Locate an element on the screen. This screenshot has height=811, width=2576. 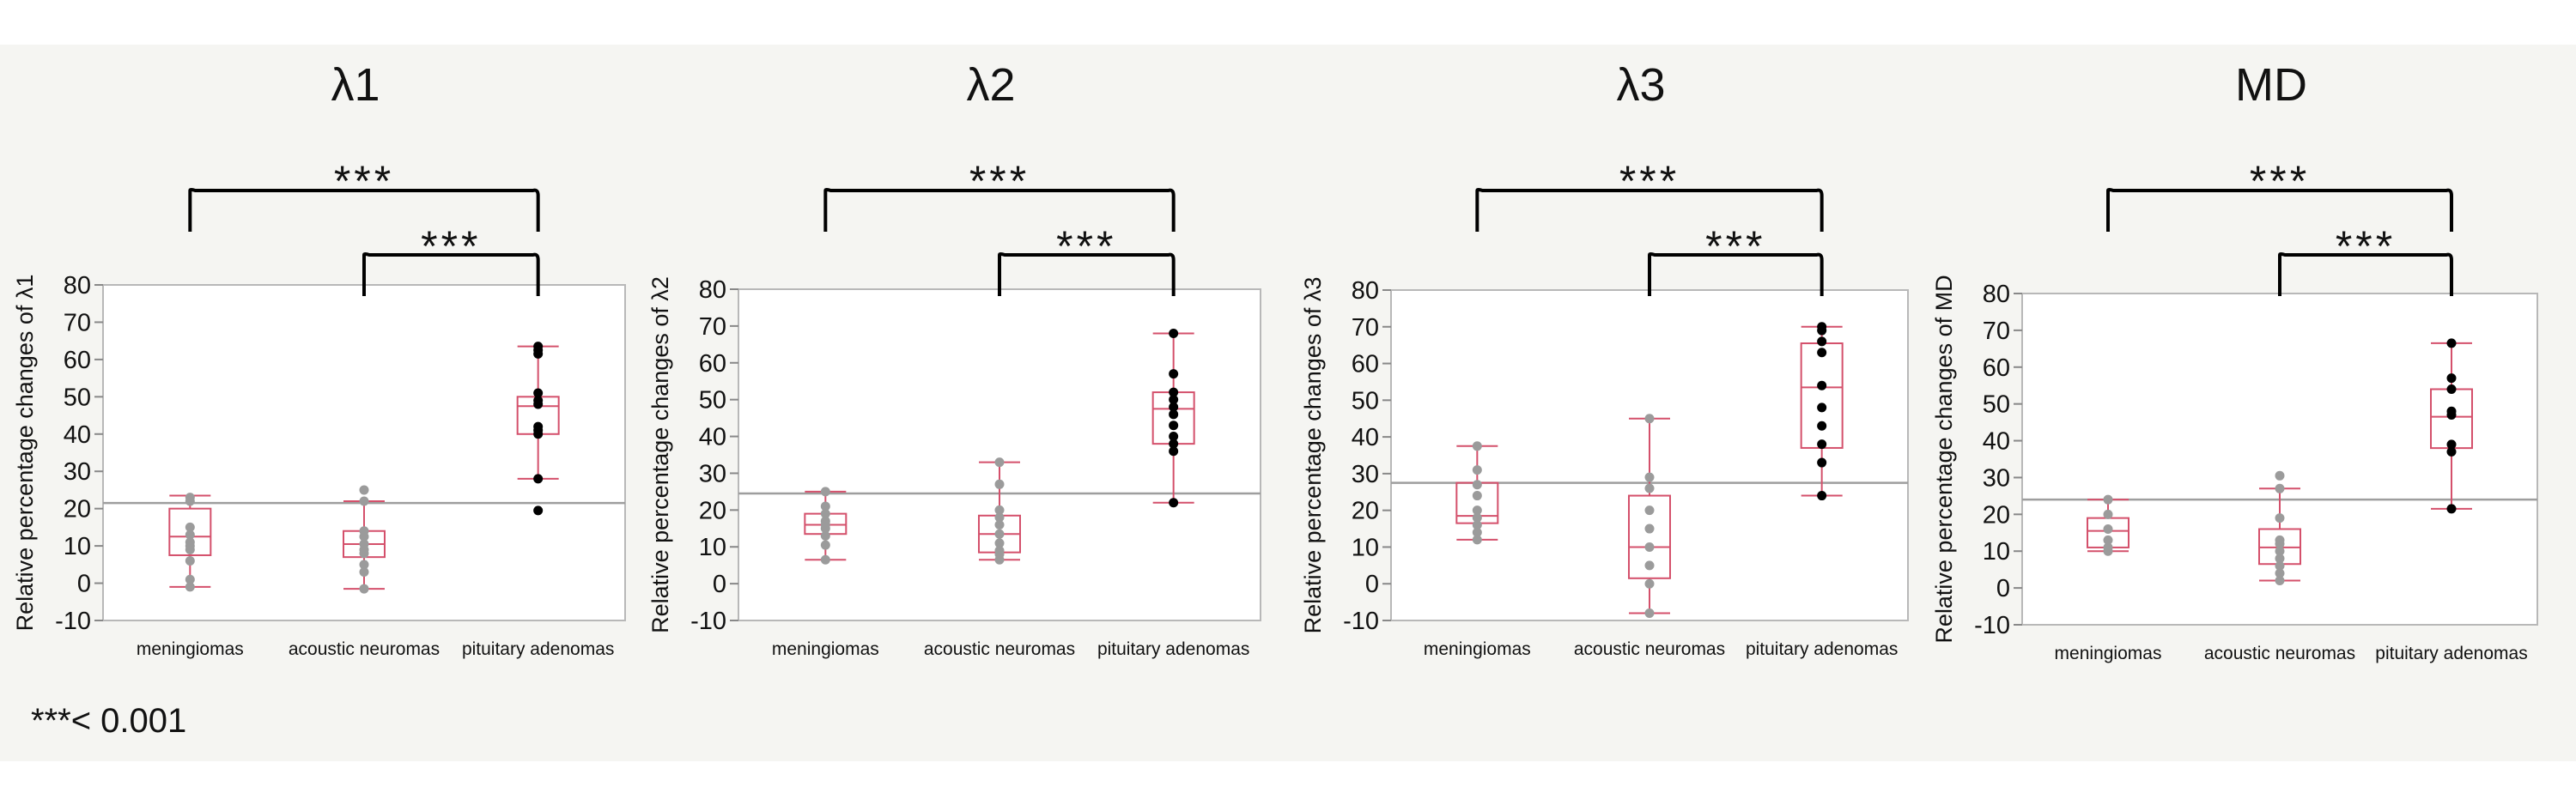
chart-title: λ1 is located at coordinates (355, 85).